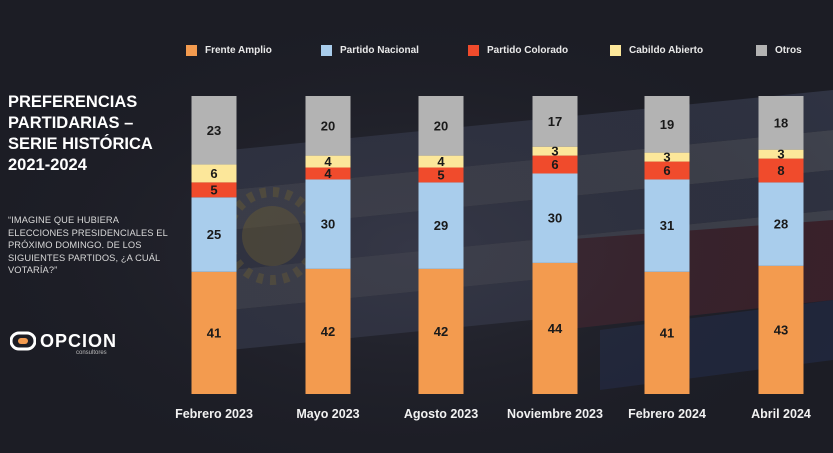 The height and width of the screenshot is (453, 833). Describe the element at coordinates (555, 414) in the screenshot. I see `x-tick-label: Noviembre 2023` at that location.